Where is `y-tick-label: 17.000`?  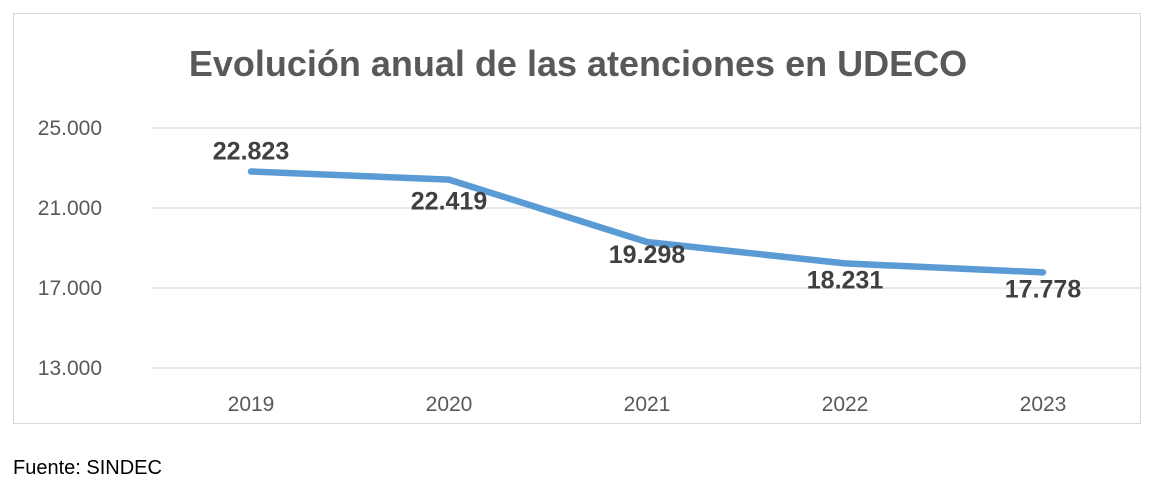 y-tick-label: 17.000 is located at coordinates (70, 288).